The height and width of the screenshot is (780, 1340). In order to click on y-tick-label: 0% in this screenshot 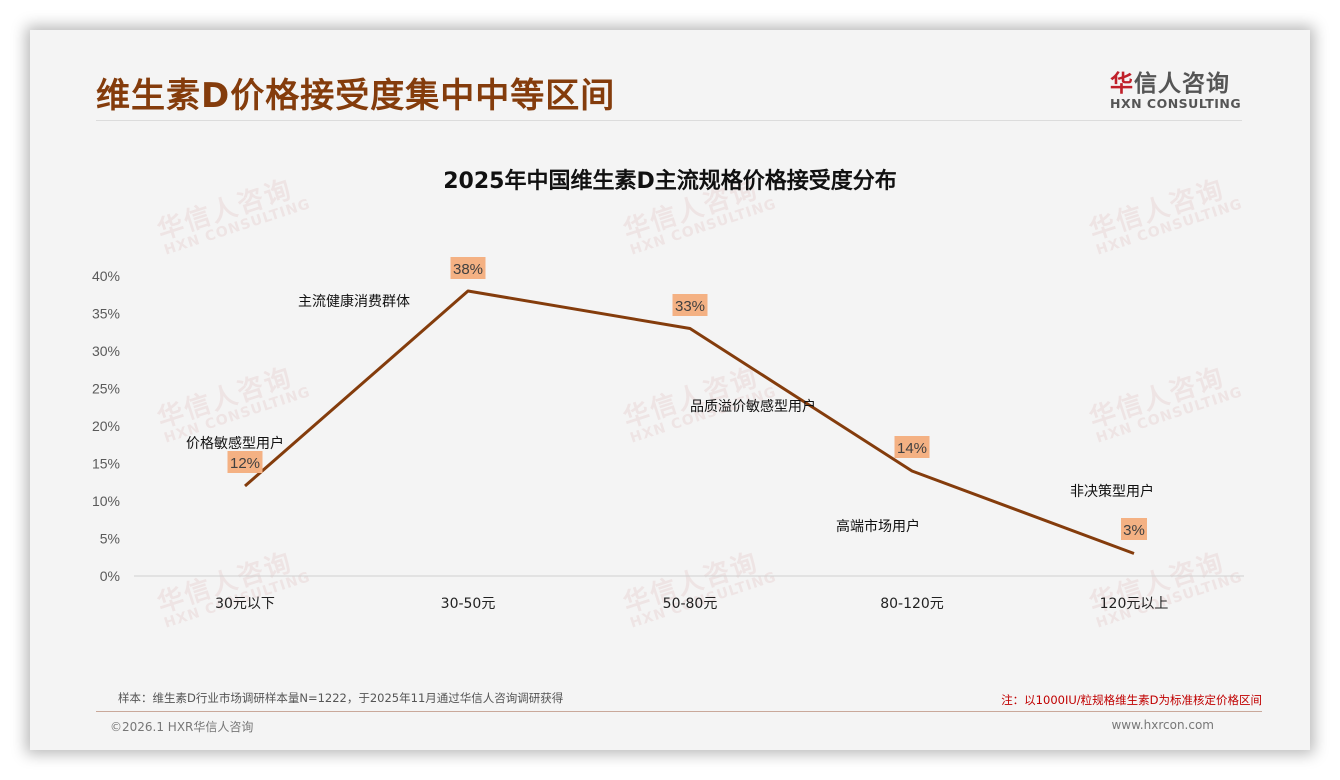, I will do `click(110, 576)`.